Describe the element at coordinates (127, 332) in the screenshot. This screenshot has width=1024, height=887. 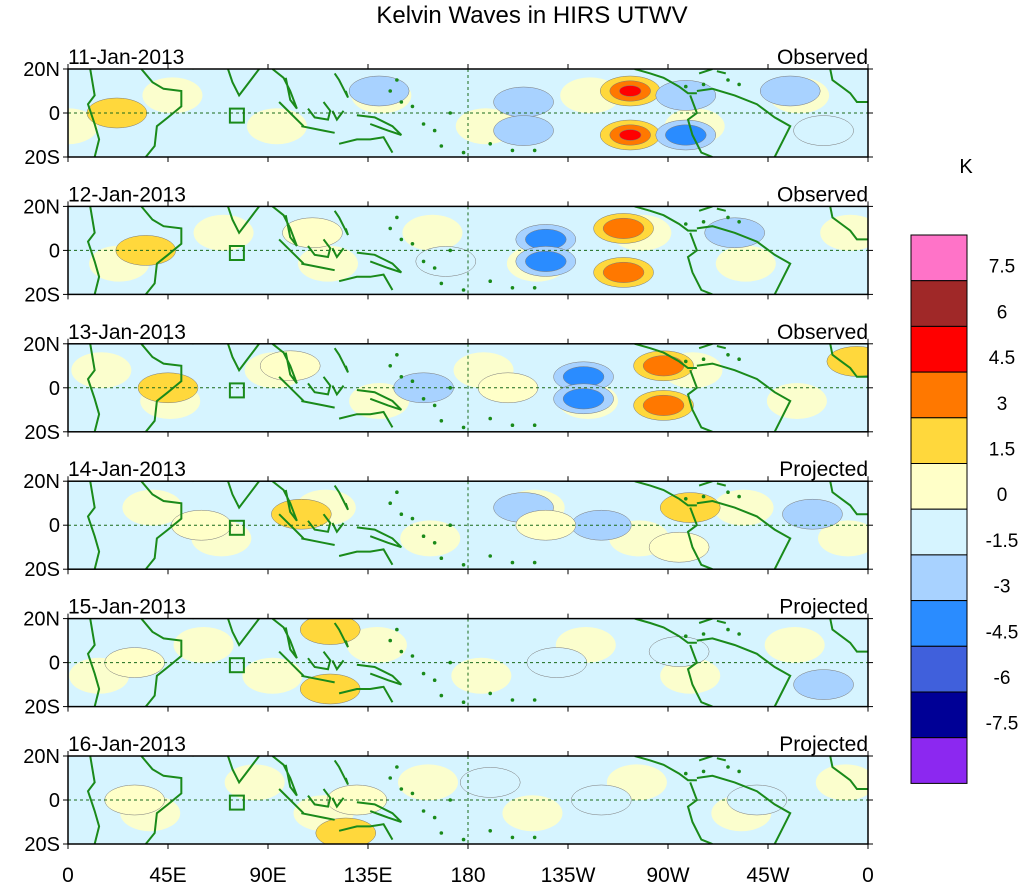
I see `panel-date: 13-Jan-2013` at that location.